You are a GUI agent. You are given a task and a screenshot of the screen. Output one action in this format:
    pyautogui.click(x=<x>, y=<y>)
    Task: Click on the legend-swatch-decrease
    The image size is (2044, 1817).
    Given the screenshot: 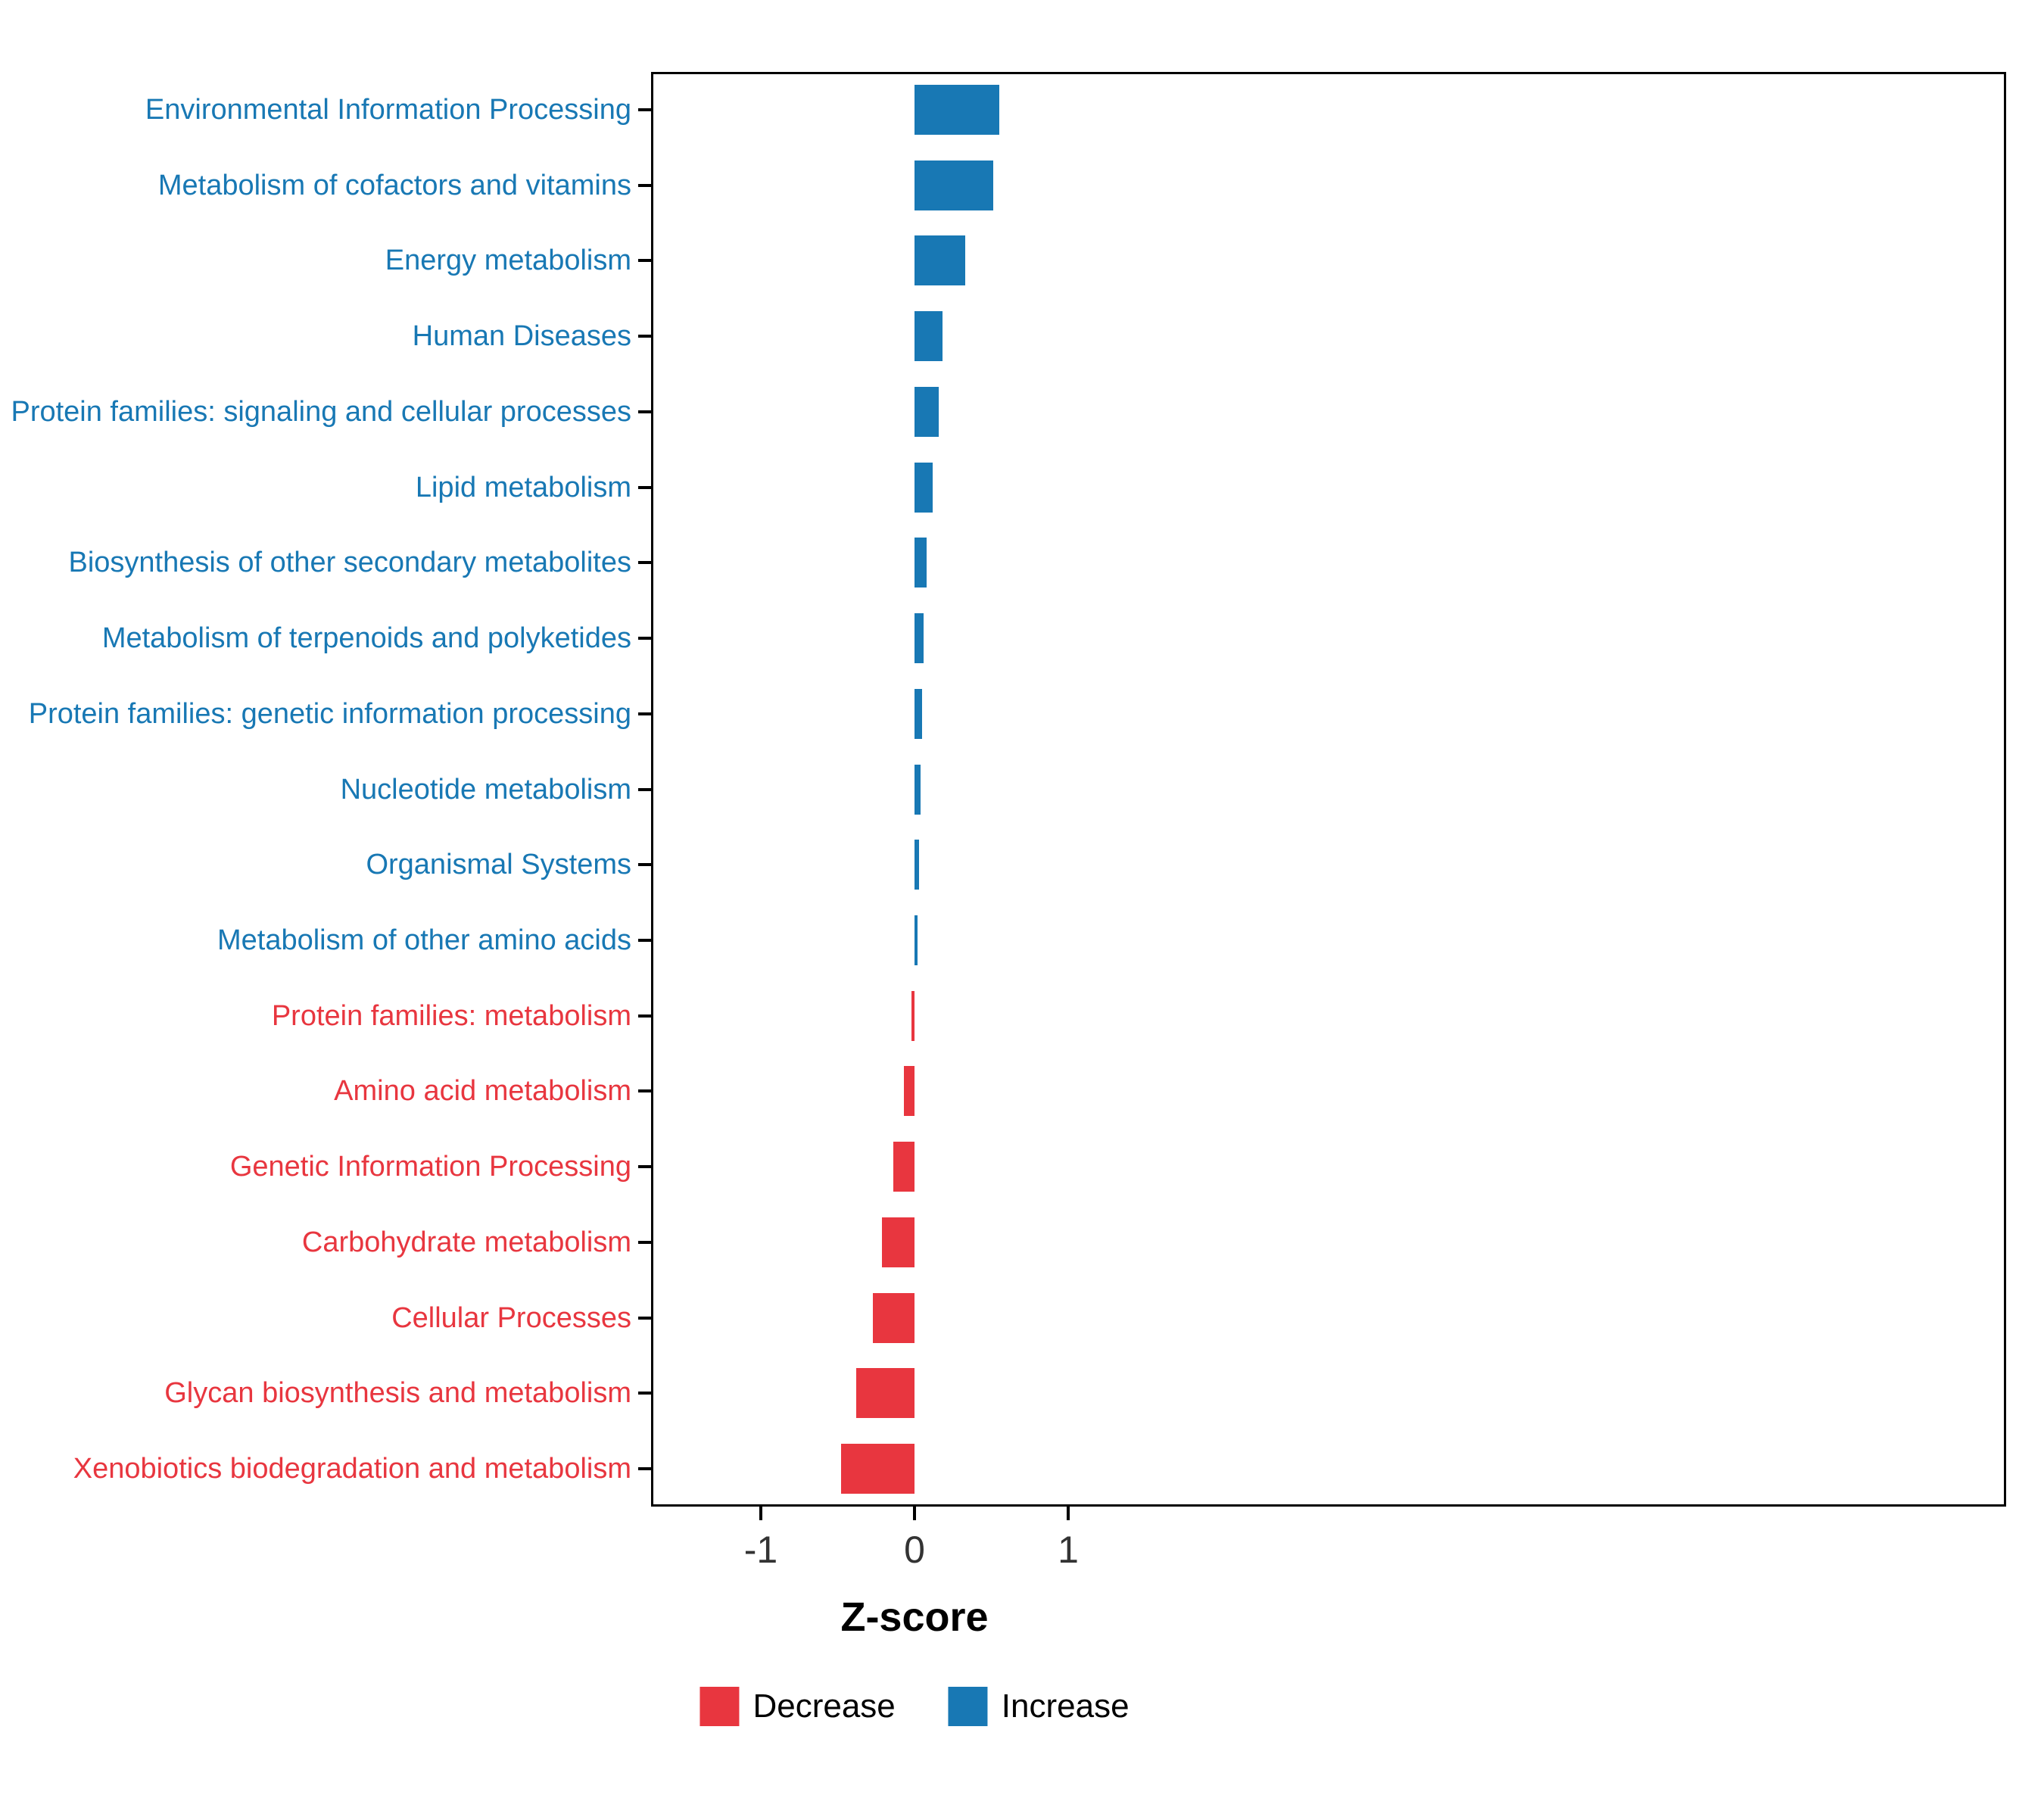 What is the action you would take?
    pyautogui.click(x=720, y=1706)
    